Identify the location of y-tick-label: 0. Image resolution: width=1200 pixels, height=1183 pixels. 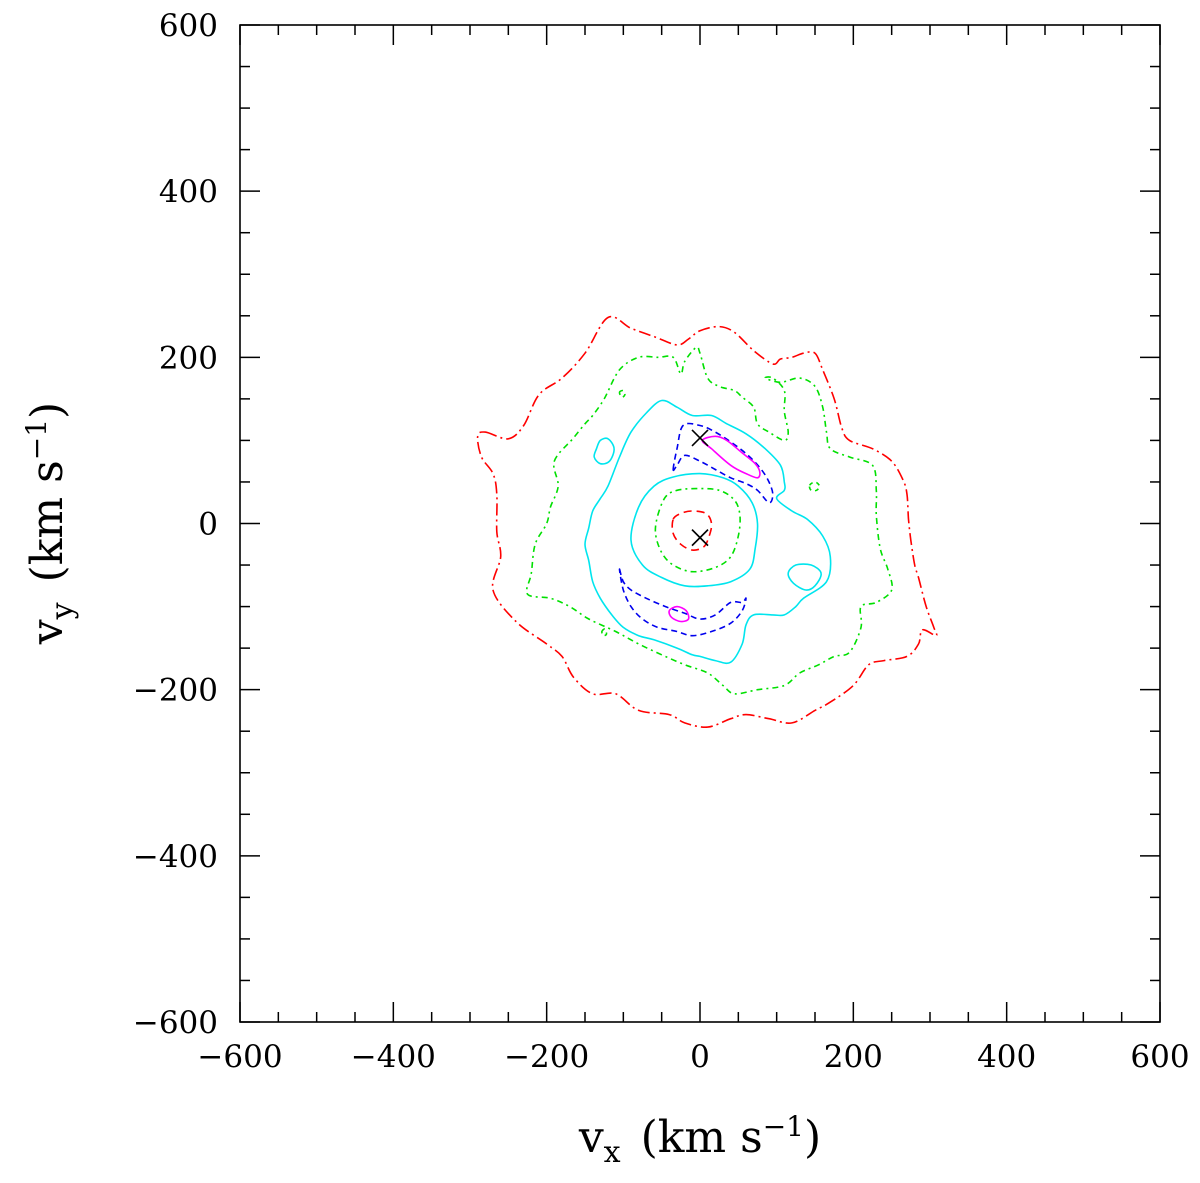
(208, 525).